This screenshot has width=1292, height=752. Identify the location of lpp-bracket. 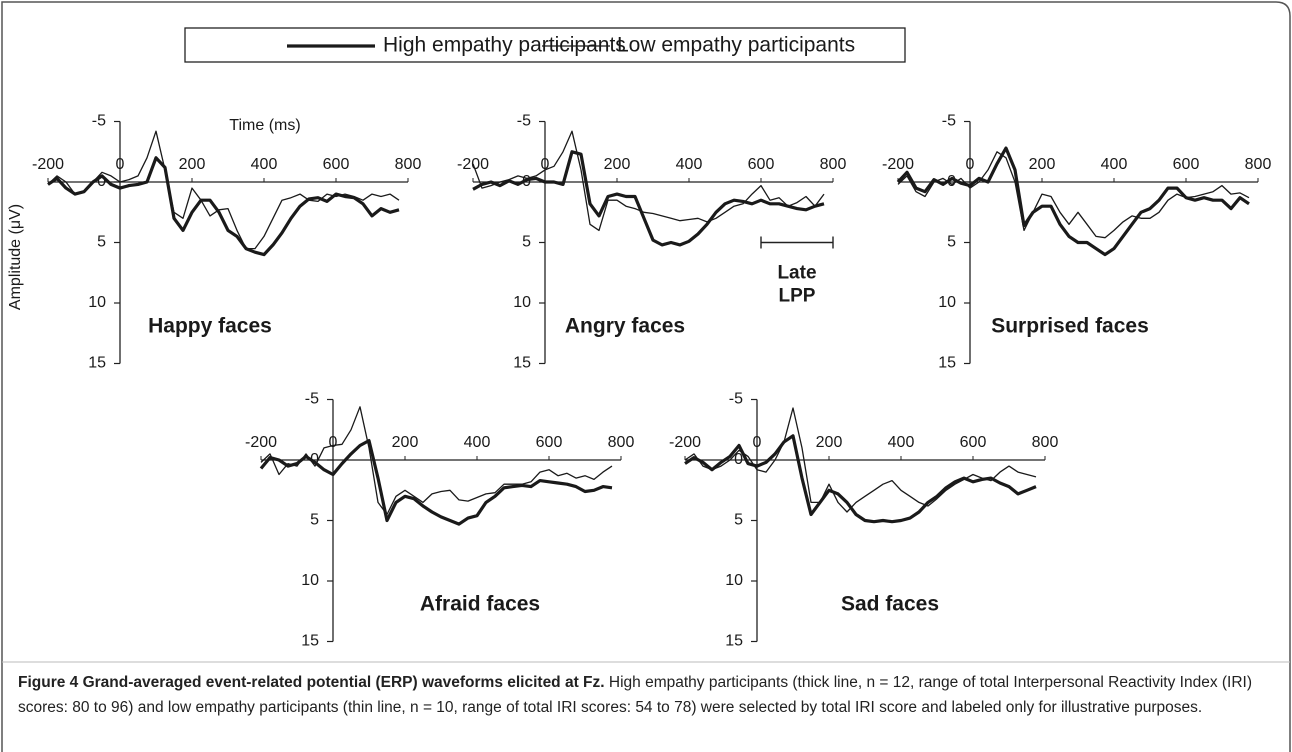
(797, 242).